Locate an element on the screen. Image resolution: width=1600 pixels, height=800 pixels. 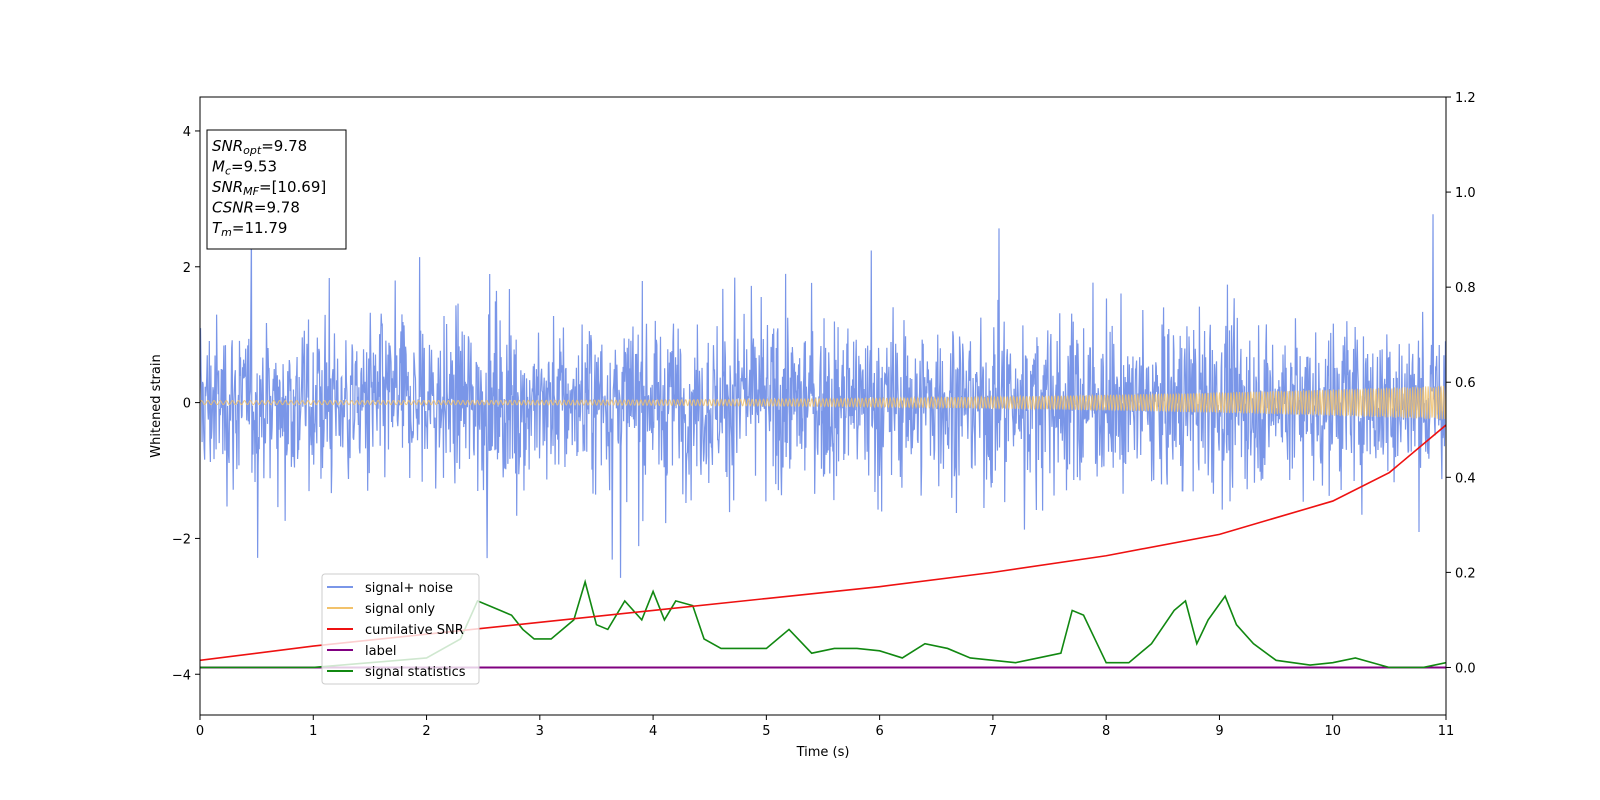
series-signal-statistics-line is located at coordinates (823, 623).